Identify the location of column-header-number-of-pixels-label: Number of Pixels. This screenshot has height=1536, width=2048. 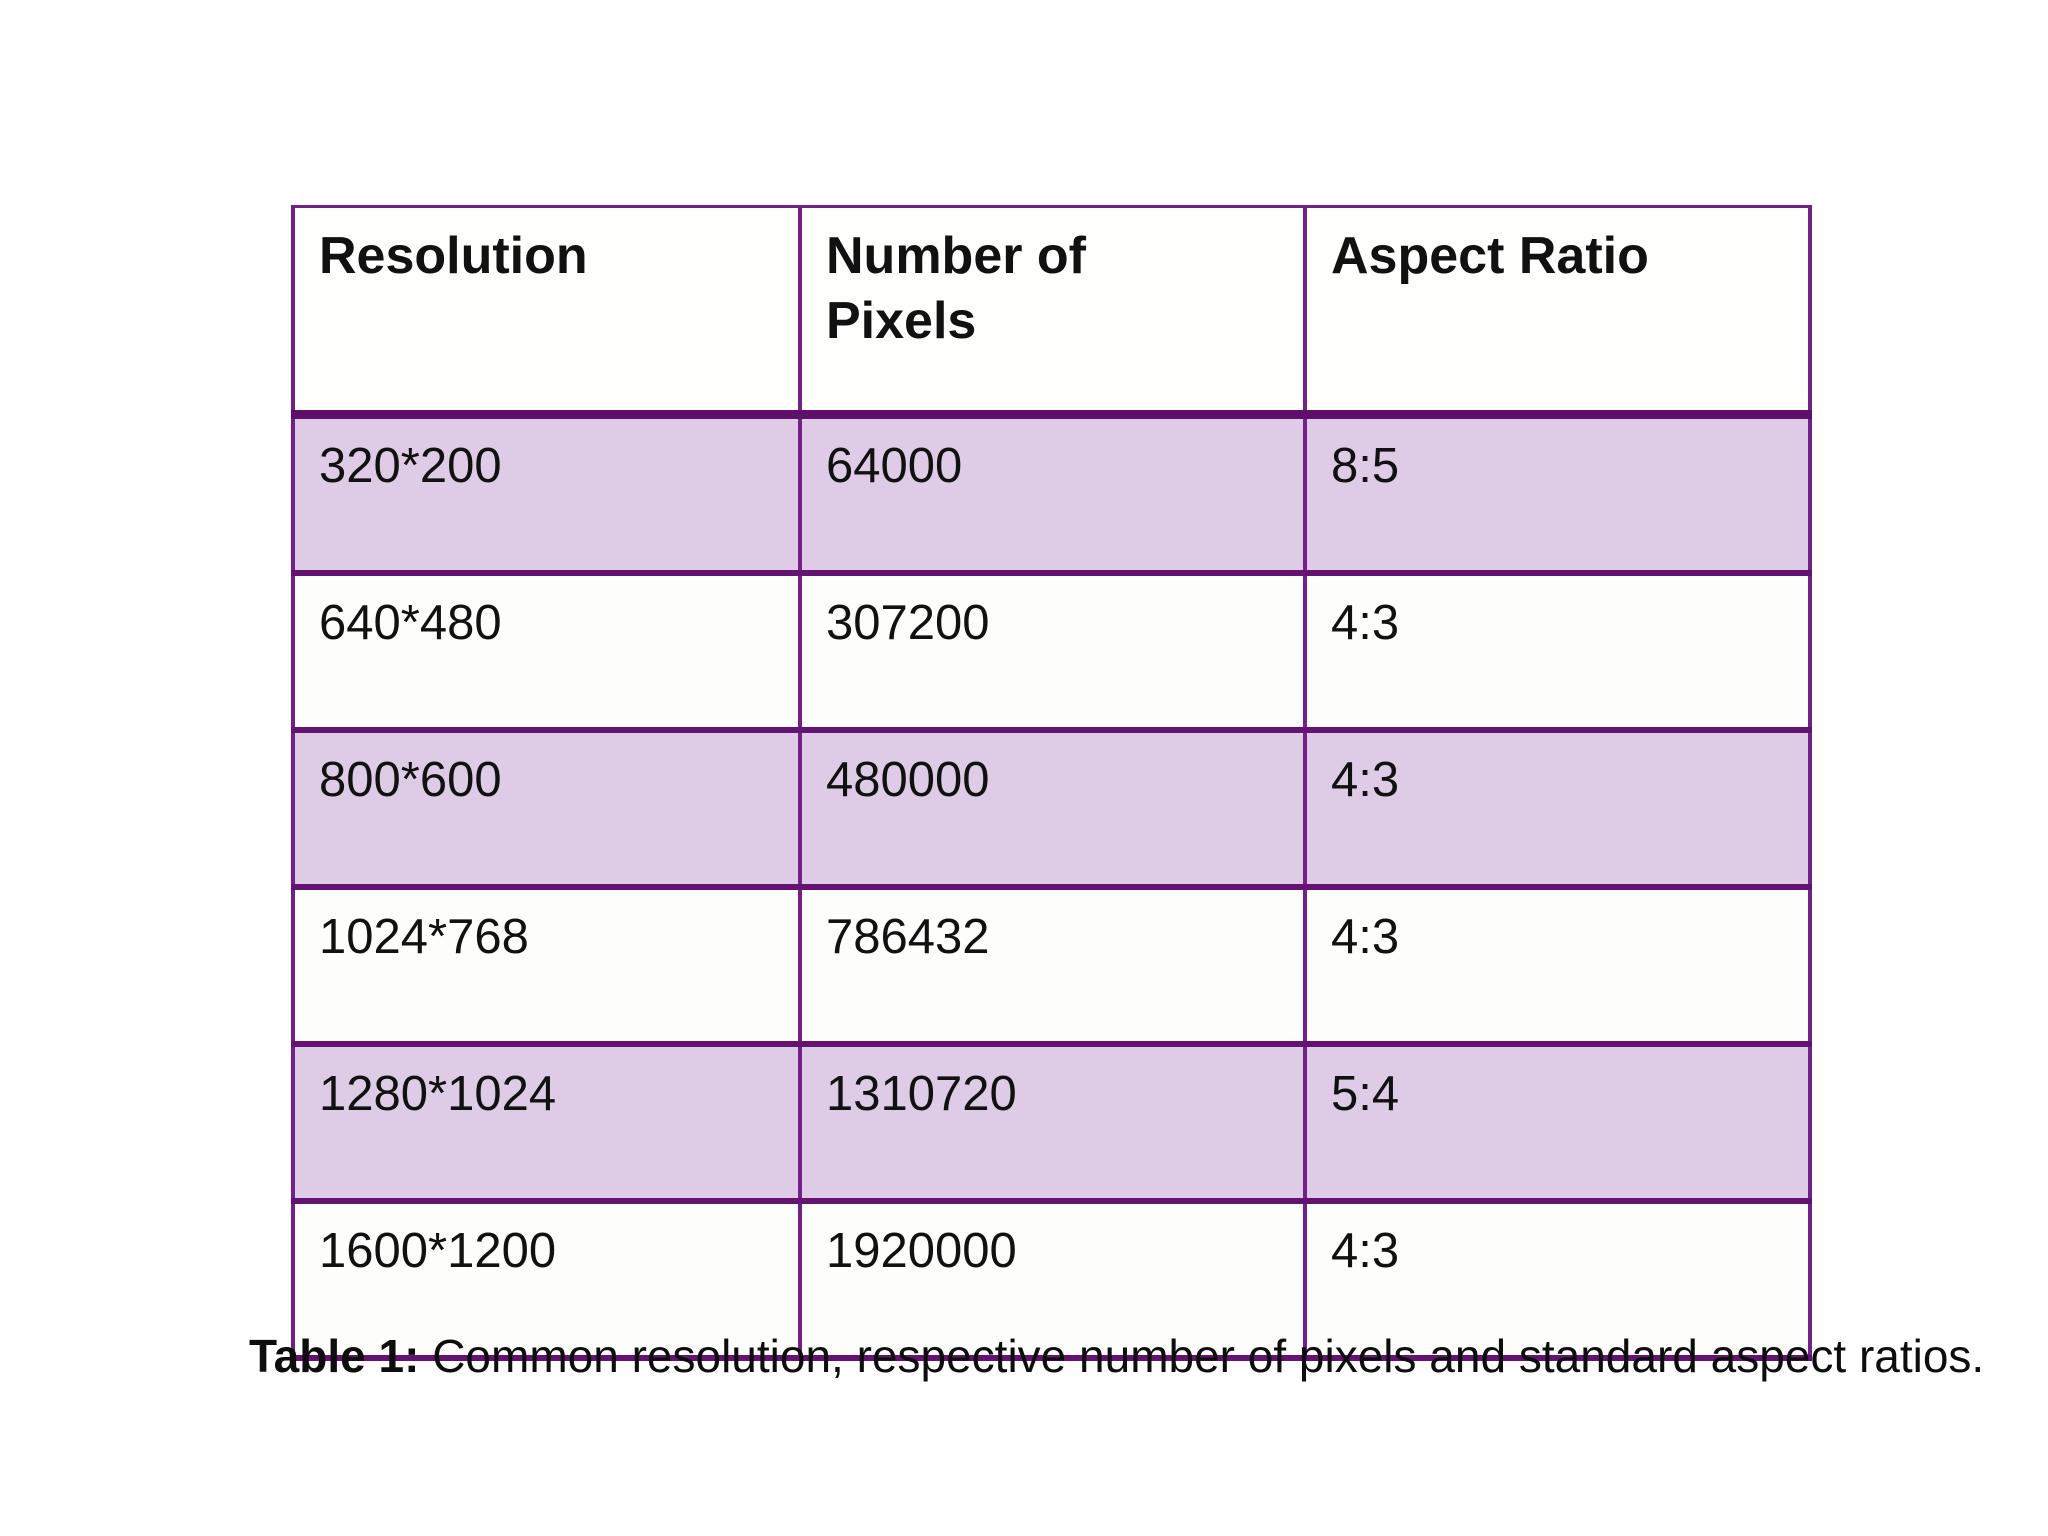
(956, 288).